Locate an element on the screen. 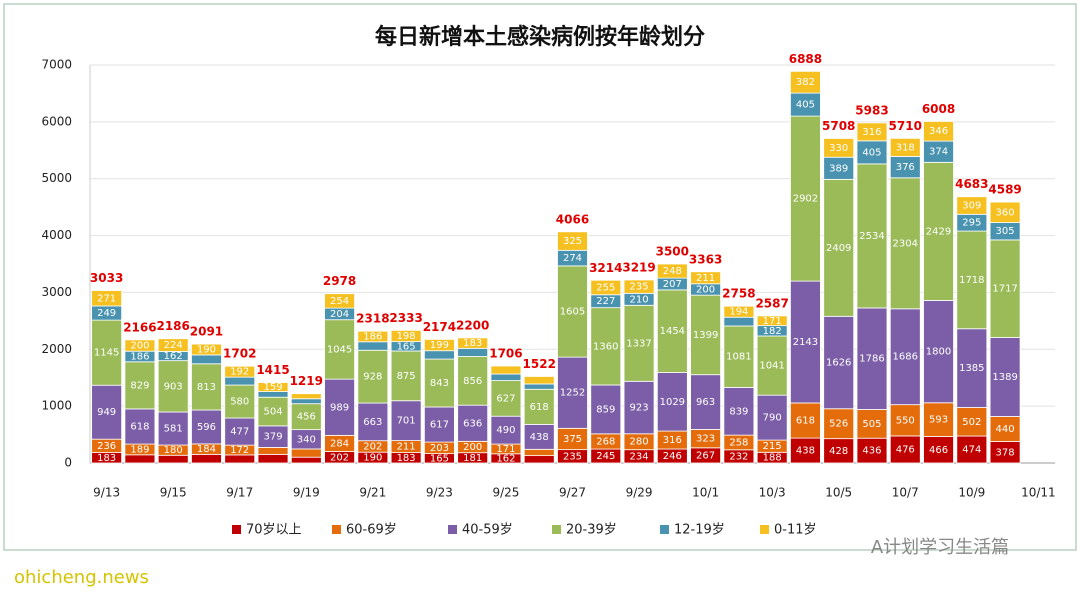 The height and width of the screenshot is (597, 1080). data-label: 181 is located at coordinates (472, 458).